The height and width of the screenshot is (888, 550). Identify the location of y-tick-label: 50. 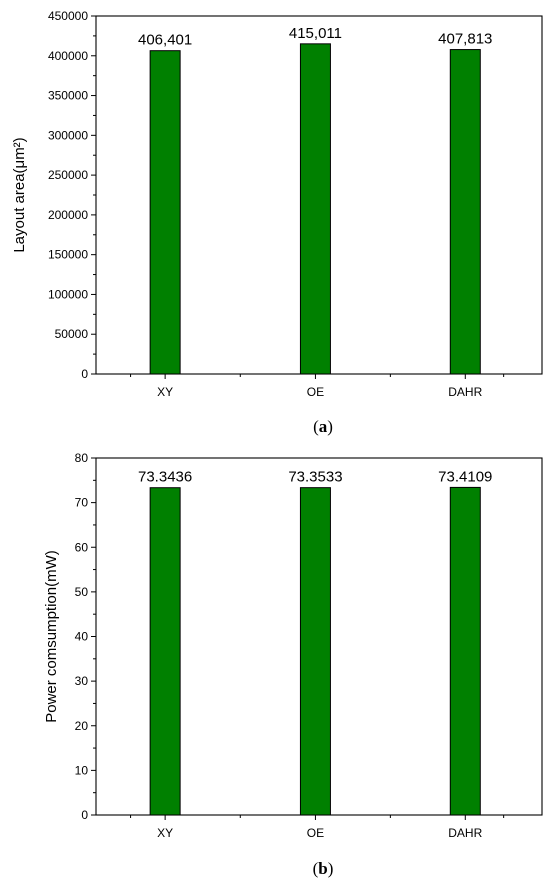
(82, 592).